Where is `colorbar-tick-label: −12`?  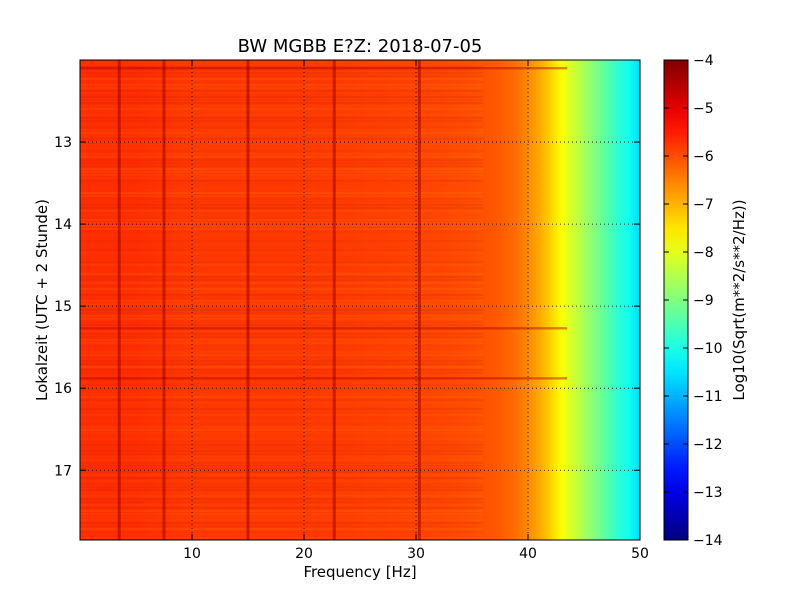
colorbar-tick-label: −12 is located at coordinates (708, 445).